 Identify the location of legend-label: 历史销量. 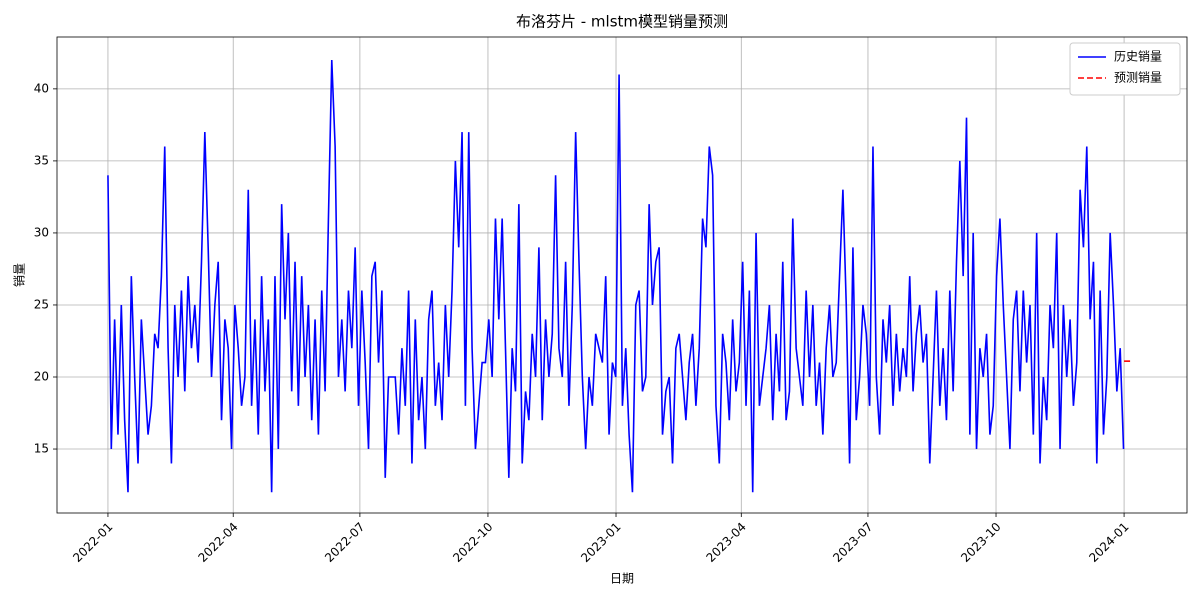
(1138, 57).